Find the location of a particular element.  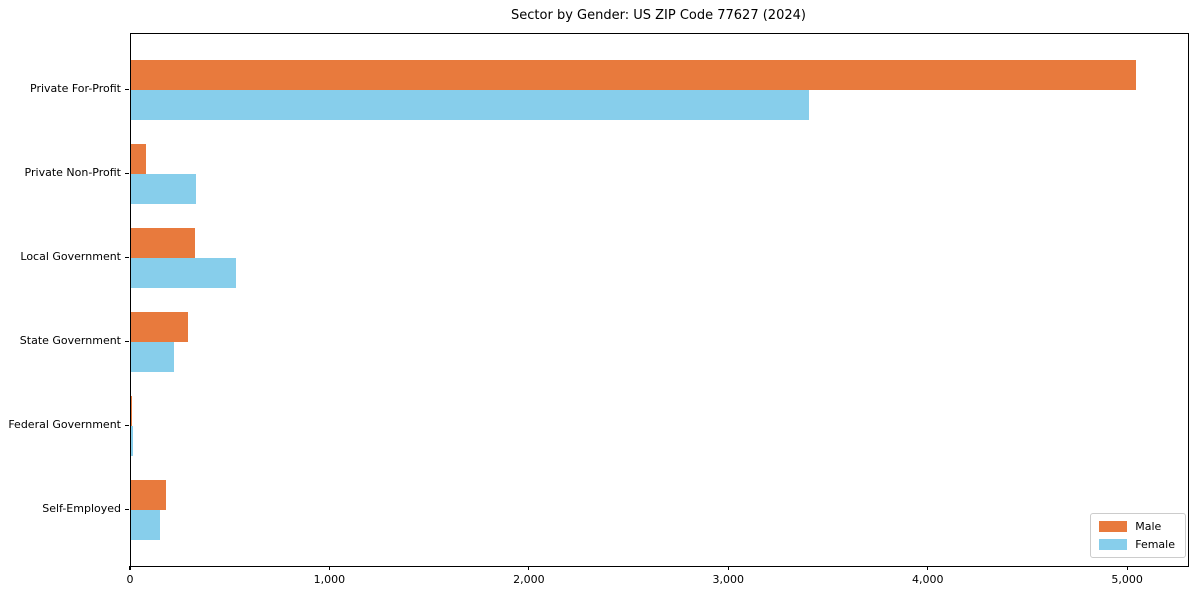

legend: Male Female is located at coordinates (1138, 535).